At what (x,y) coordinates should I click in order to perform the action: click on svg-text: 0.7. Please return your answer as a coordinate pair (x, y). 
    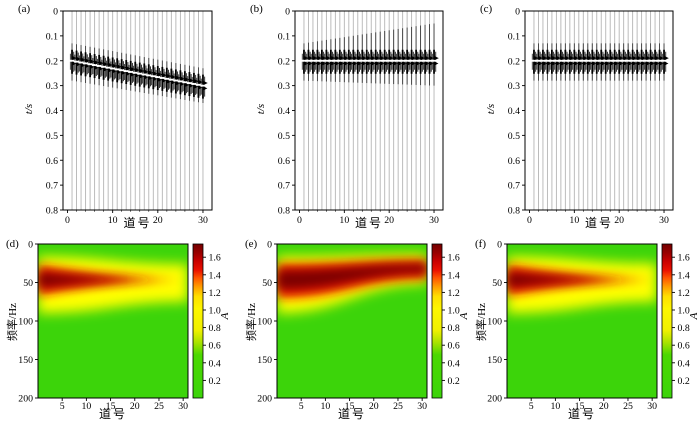
    Looking at the image, I should click on (52, 186).